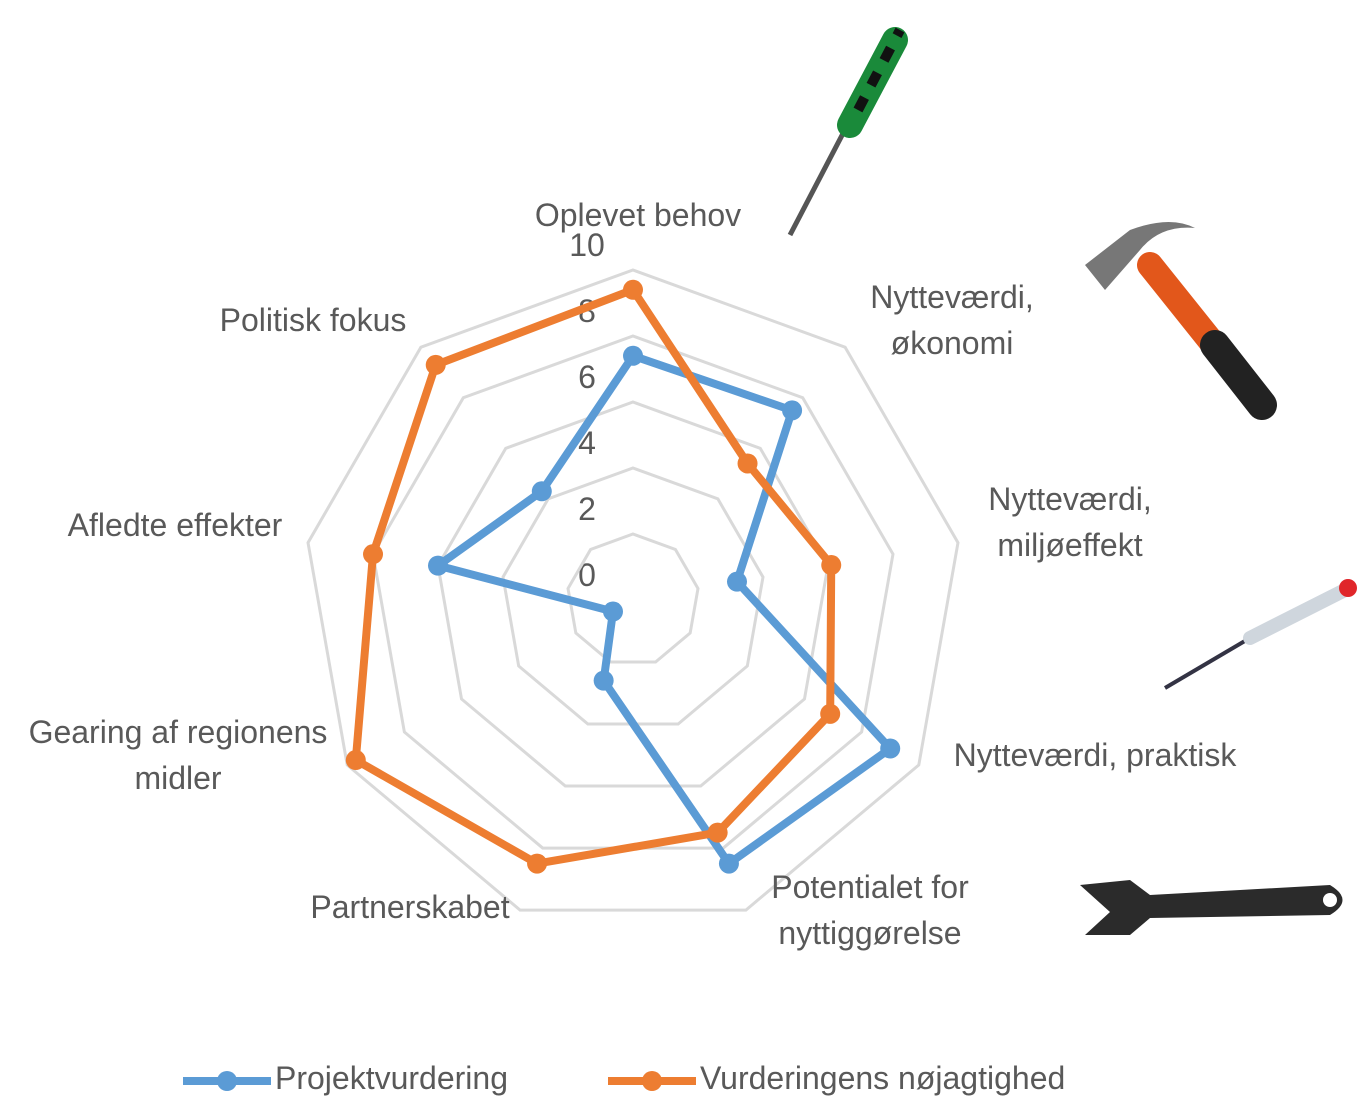 The width and height of the screenshot is (1370, 1110). What do you see at coordinates (587, 377) in the screenshot?
I see `r-tick-label: 6` at bounding box center [587, 377].